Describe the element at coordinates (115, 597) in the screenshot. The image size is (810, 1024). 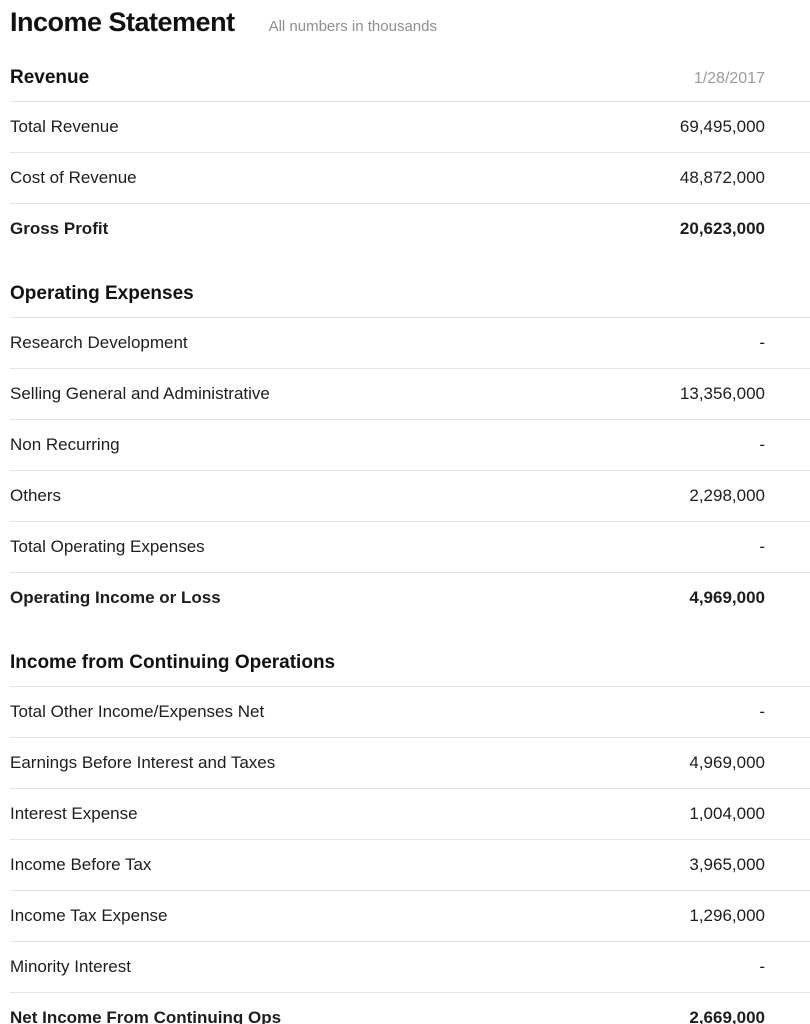
I see `row-label: Operating Income or Loss` at that location.